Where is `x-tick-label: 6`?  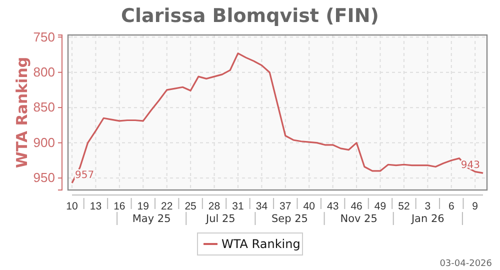 x-tick-label: 6 is located at coordinates (451, 206).